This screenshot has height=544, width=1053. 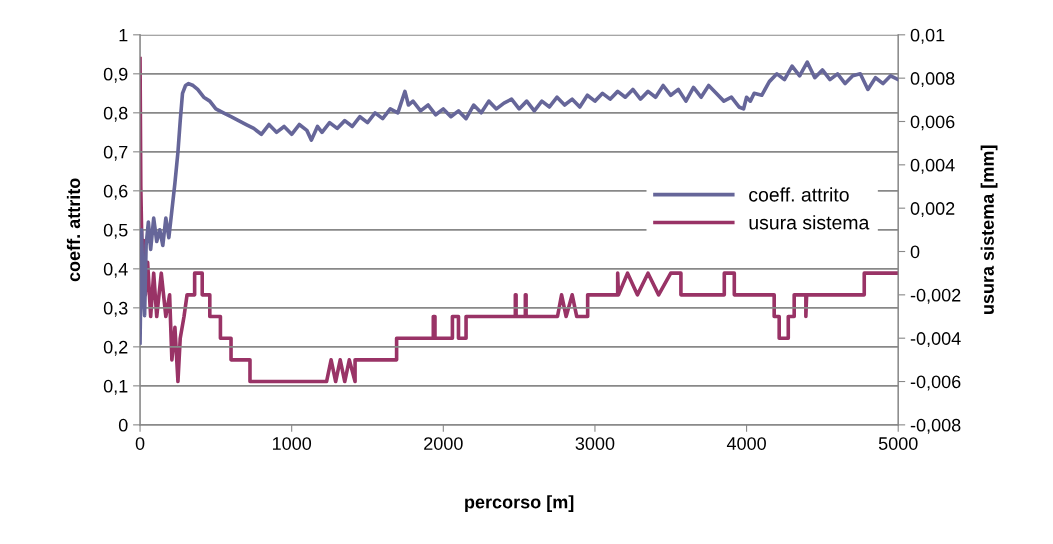 I want to click on y2-tick-label: 0,01, so click(x=927, y=36).